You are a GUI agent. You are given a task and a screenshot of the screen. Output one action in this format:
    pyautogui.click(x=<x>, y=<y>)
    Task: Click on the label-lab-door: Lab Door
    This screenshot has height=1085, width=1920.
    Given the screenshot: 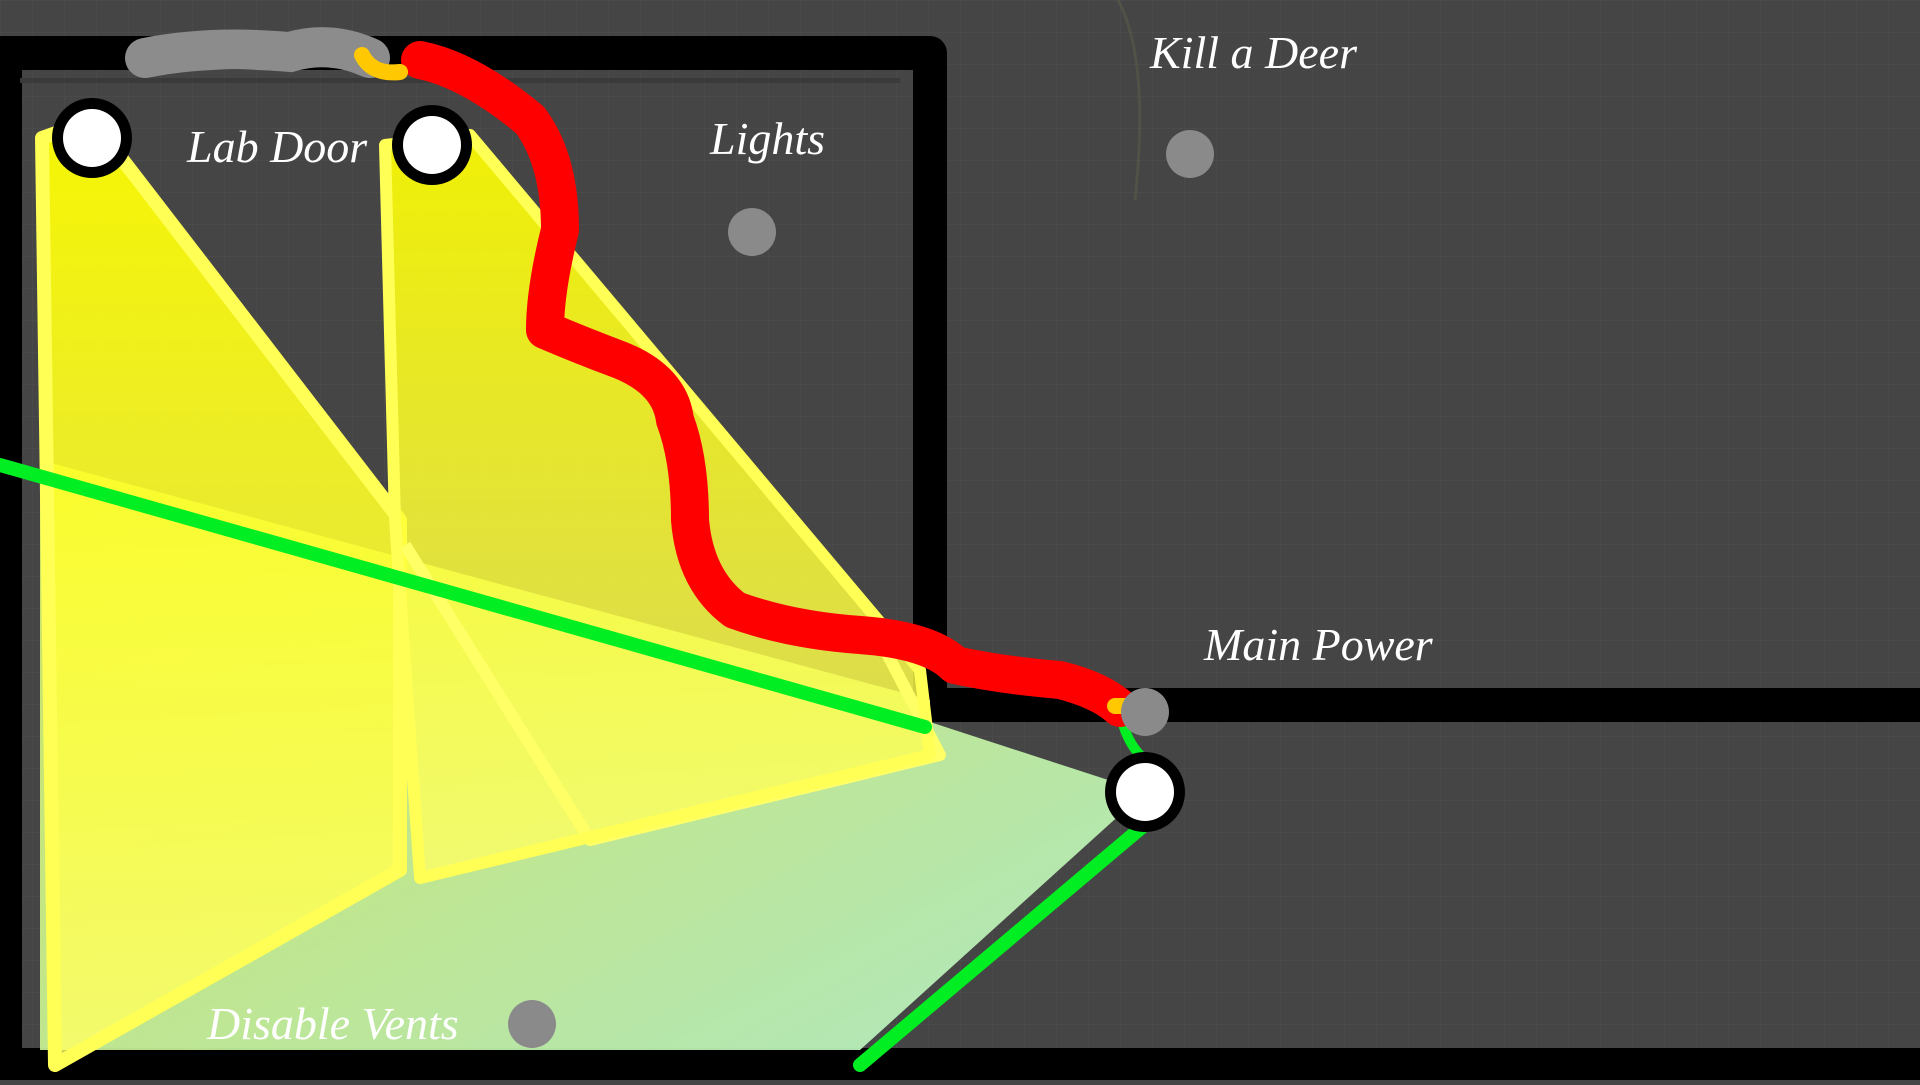 What is the action you would take?
    pyautogui.click(x=277, y=146)
    